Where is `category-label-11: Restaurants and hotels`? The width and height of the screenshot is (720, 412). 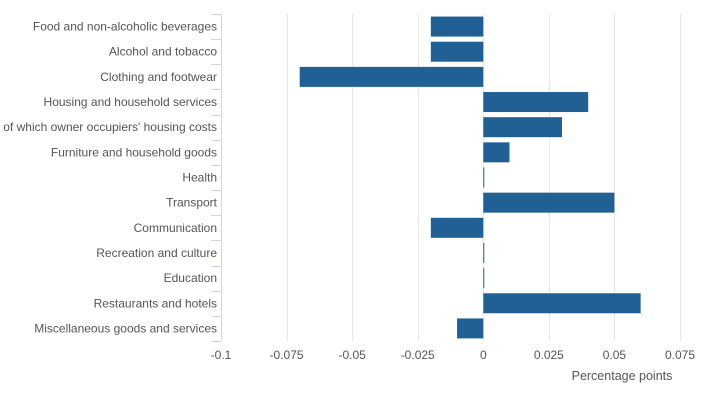 category-label-11: Restaurants and hotels is located at coordinates (155, 303).